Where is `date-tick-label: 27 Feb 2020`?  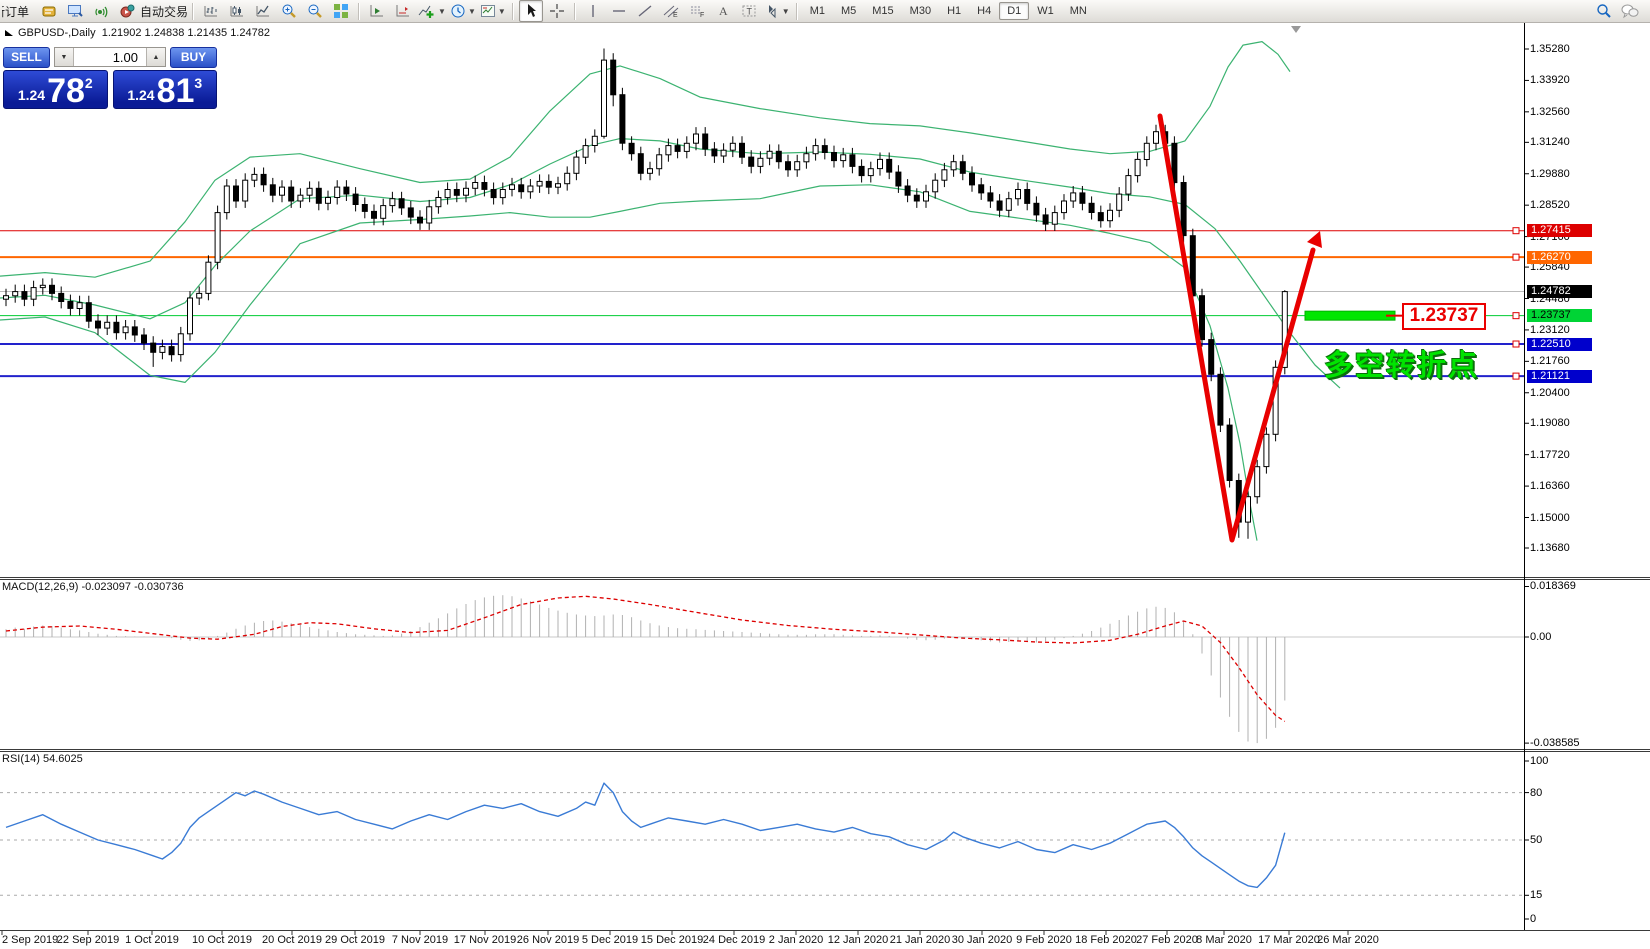
date-tick-label: 27 Feb 2020 is located at coordinates (1167, 940).